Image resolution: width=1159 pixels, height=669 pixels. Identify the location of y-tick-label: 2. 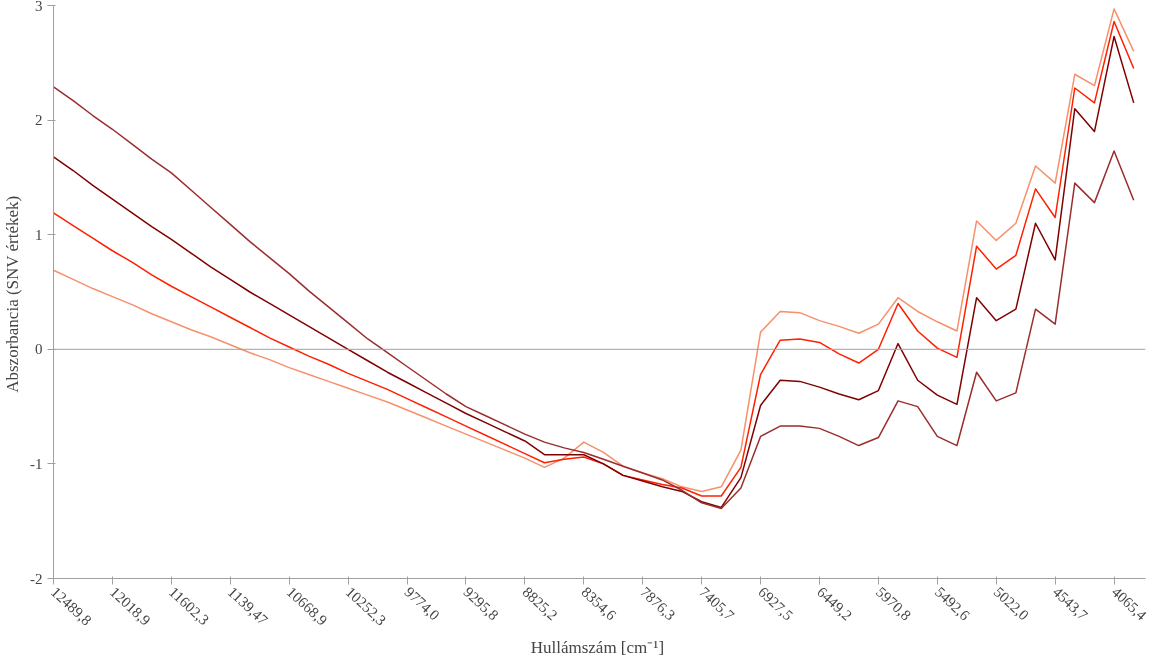
(39, 120).